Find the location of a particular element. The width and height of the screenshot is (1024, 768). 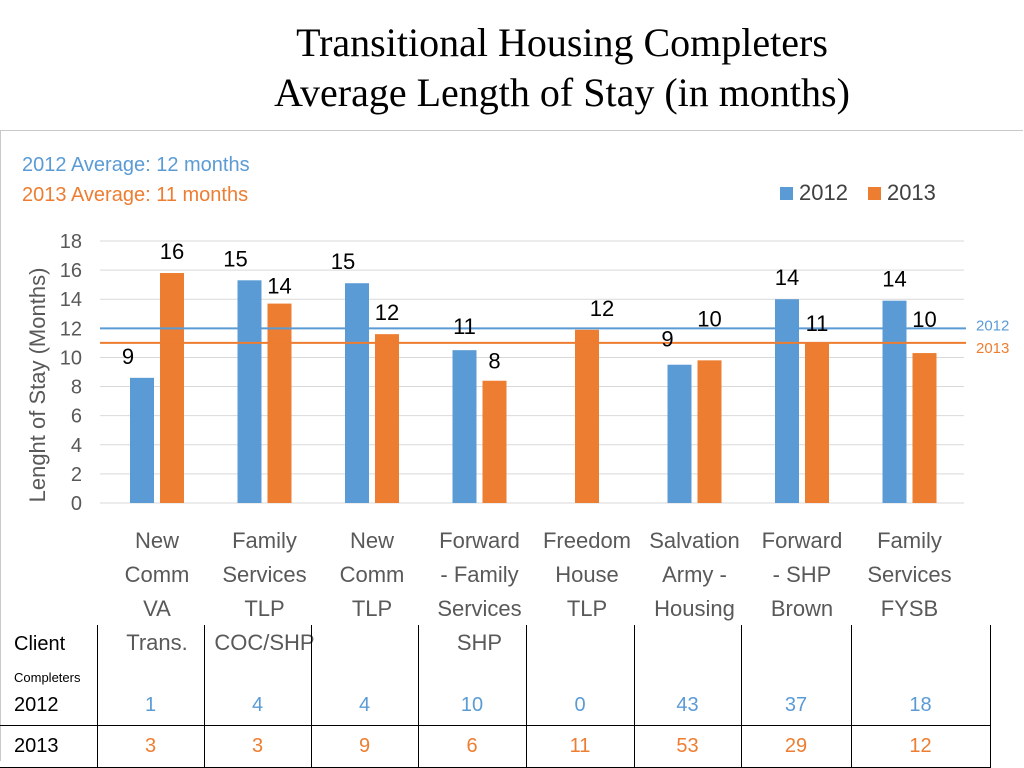

data-label-2013-1: 14 is located at coordinates (279, 286).